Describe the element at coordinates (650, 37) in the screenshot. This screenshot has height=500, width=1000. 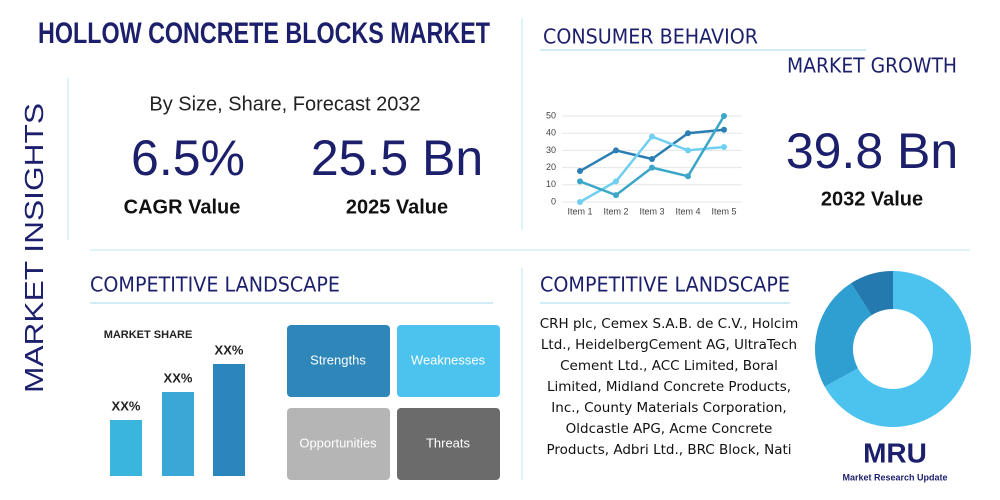
I see `heading: CONSUMER BEHAVIOR` at that location.